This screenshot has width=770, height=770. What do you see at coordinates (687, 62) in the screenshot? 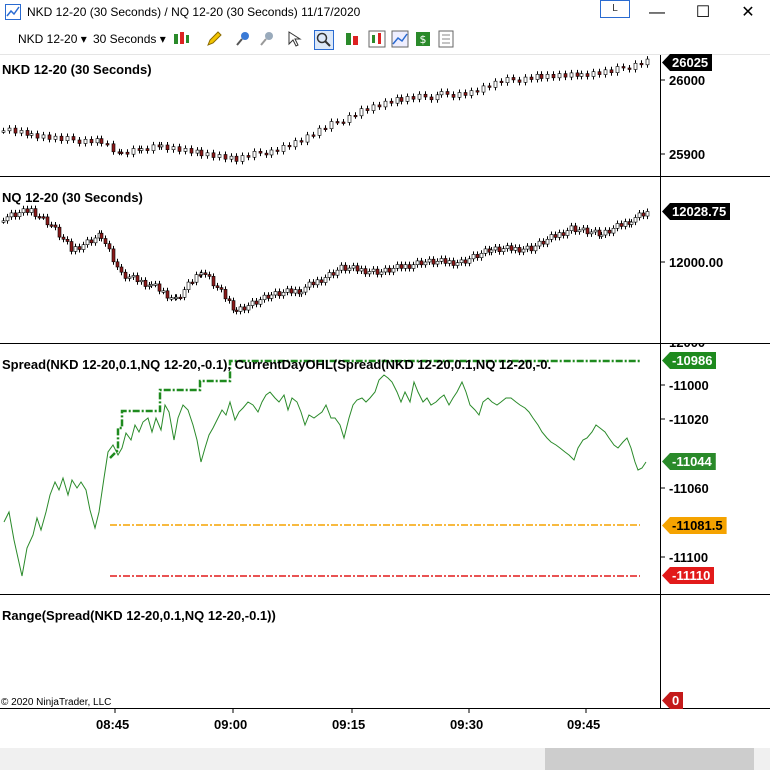
I see `nkd-last-price-tag: 26025` at bounding box center [687, 62].